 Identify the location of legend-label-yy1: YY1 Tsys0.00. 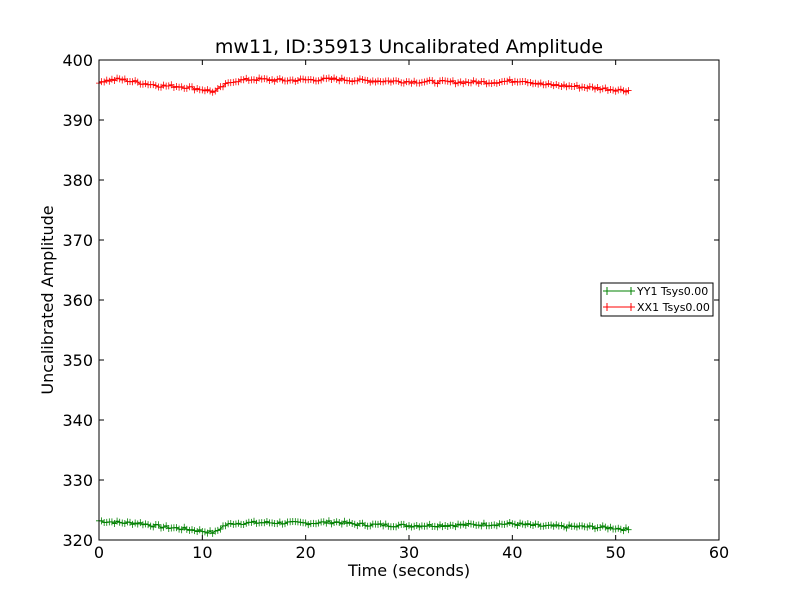
(672, 291).